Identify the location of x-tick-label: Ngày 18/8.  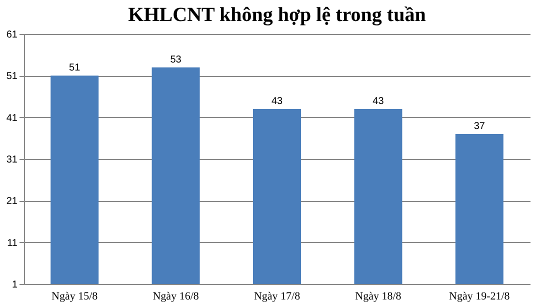
(378, 296).